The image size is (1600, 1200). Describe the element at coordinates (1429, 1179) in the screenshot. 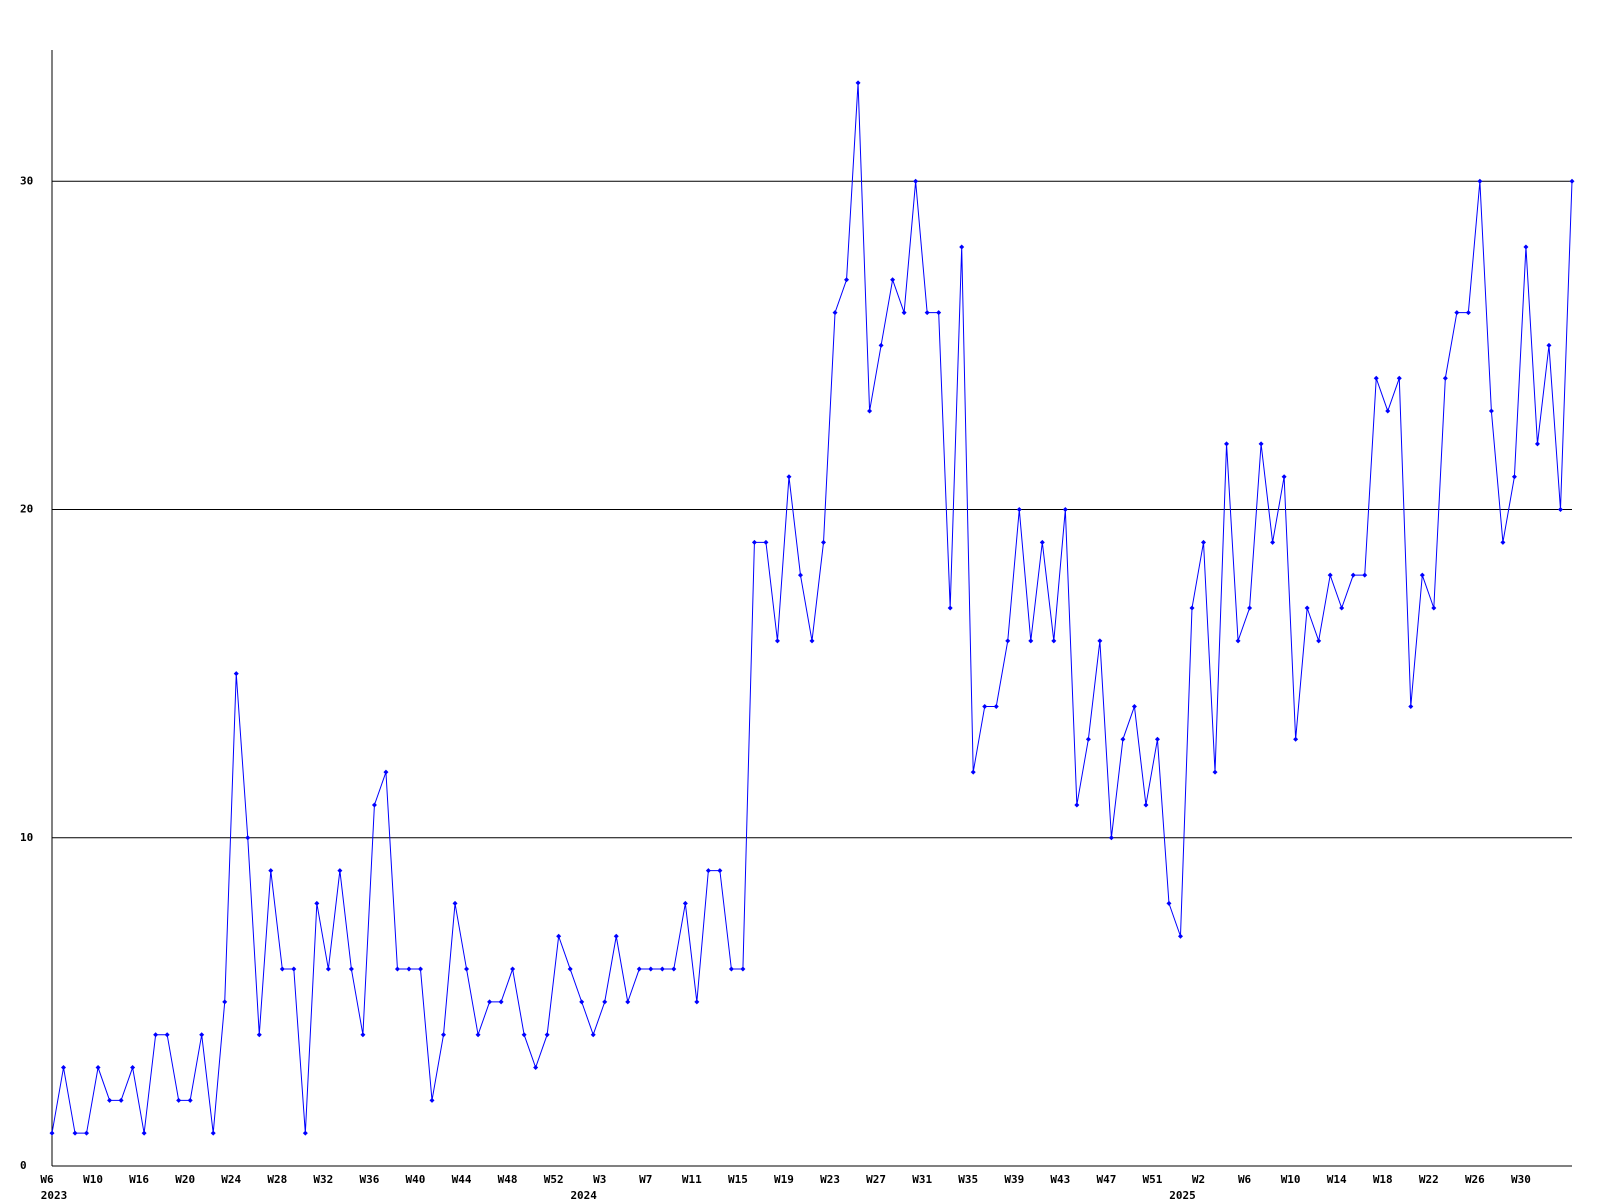

I see `x-tick-label: W22` at that location.